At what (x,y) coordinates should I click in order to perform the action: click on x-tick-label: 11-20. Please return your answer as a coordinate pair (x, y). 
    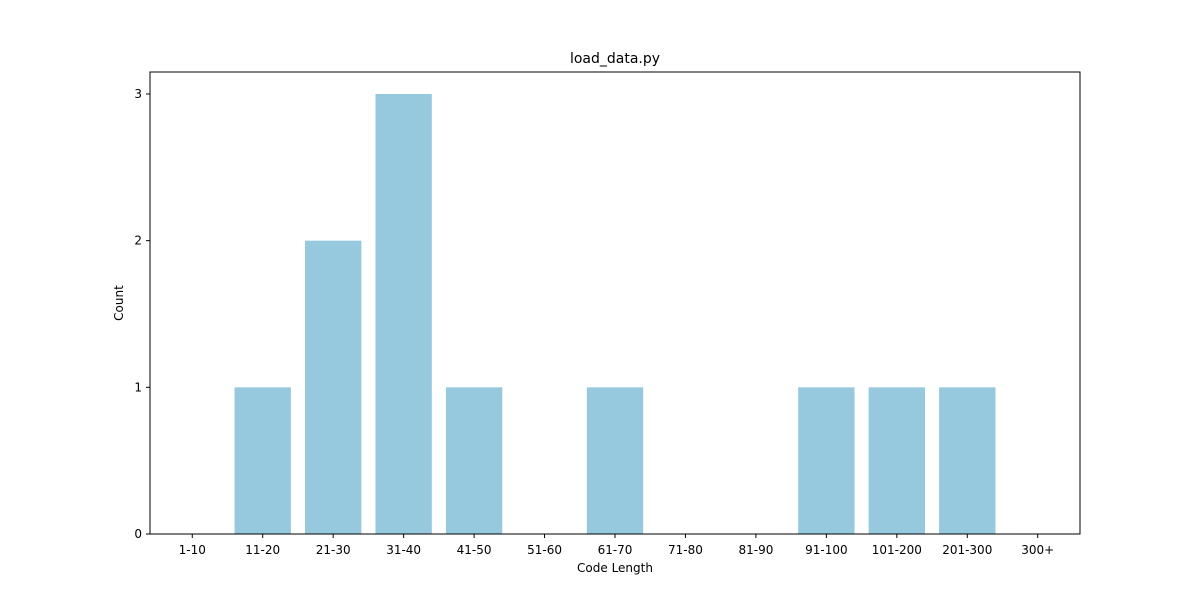
    Looking at the image, I should click on (262, 550).